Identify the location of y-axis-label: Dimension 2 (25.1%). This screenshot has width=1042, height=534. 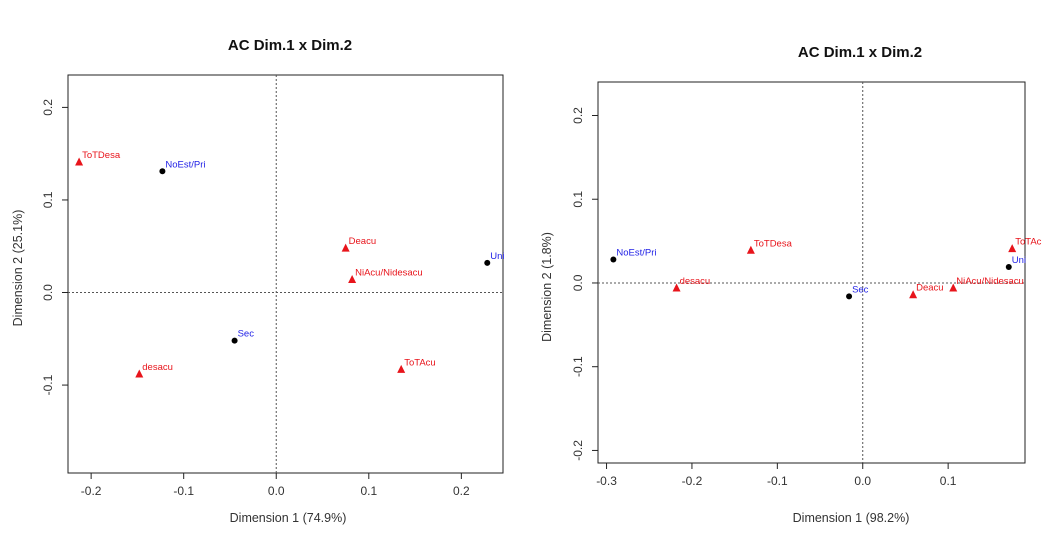
(18, 268).